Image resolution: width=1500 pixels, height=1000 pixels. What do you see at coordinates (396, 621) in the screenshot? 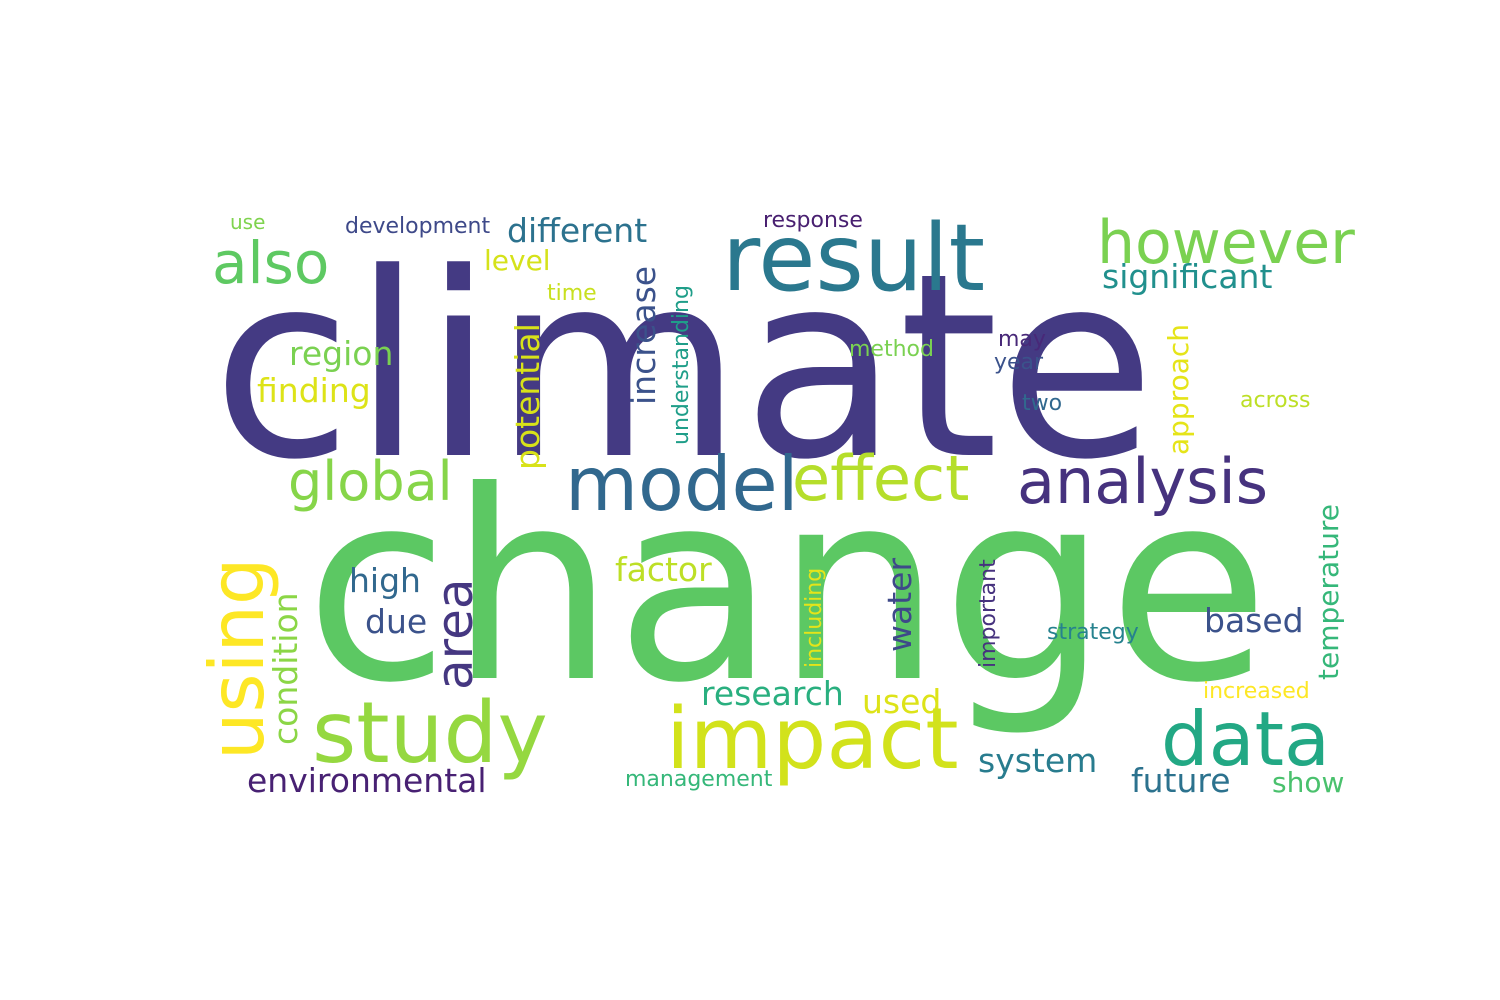
I see `word-due: due` at bounding box center [396, 621].